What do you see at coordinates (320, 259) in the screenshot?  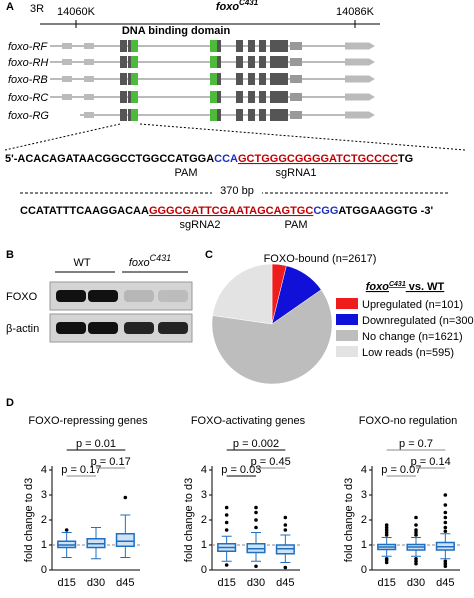 I see `chart-title: FOXO-bound (n=2617)` at bounding box center [320, 259].